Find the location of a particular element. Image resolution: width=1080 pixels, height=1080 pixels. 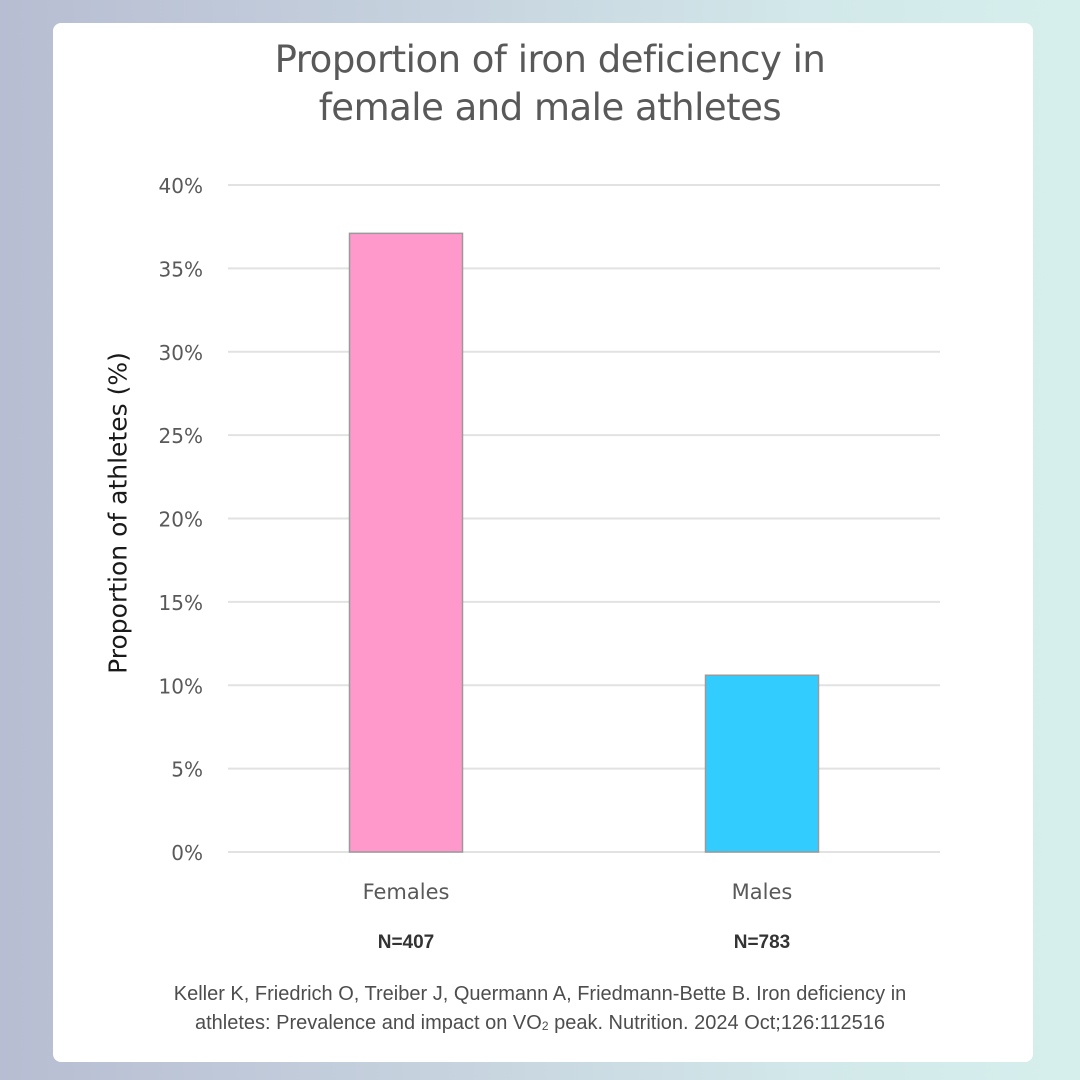

citation-subscript: 2 is located at coordinates (545, 1026).